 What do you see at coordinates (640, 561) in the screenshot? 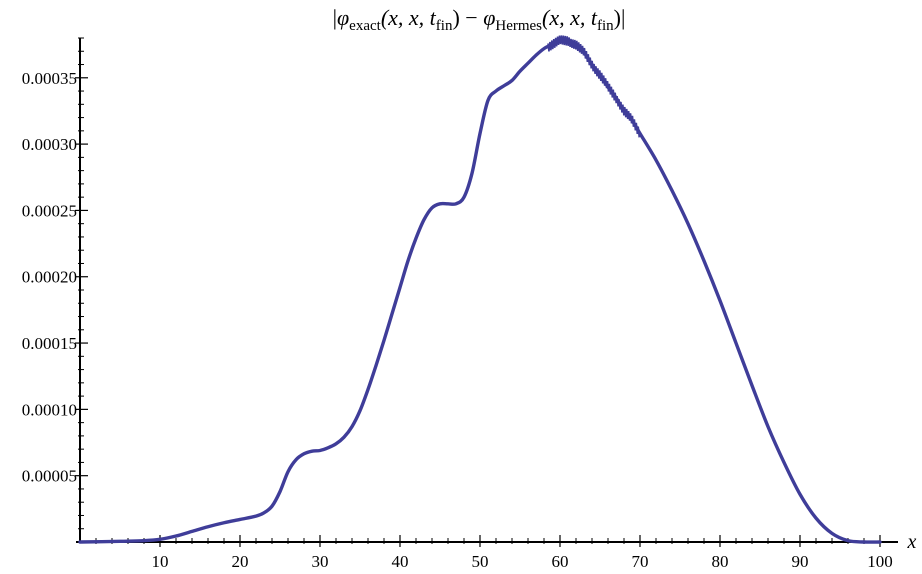
I see `x-tick-label: 70` at bounding box center [640, 561].